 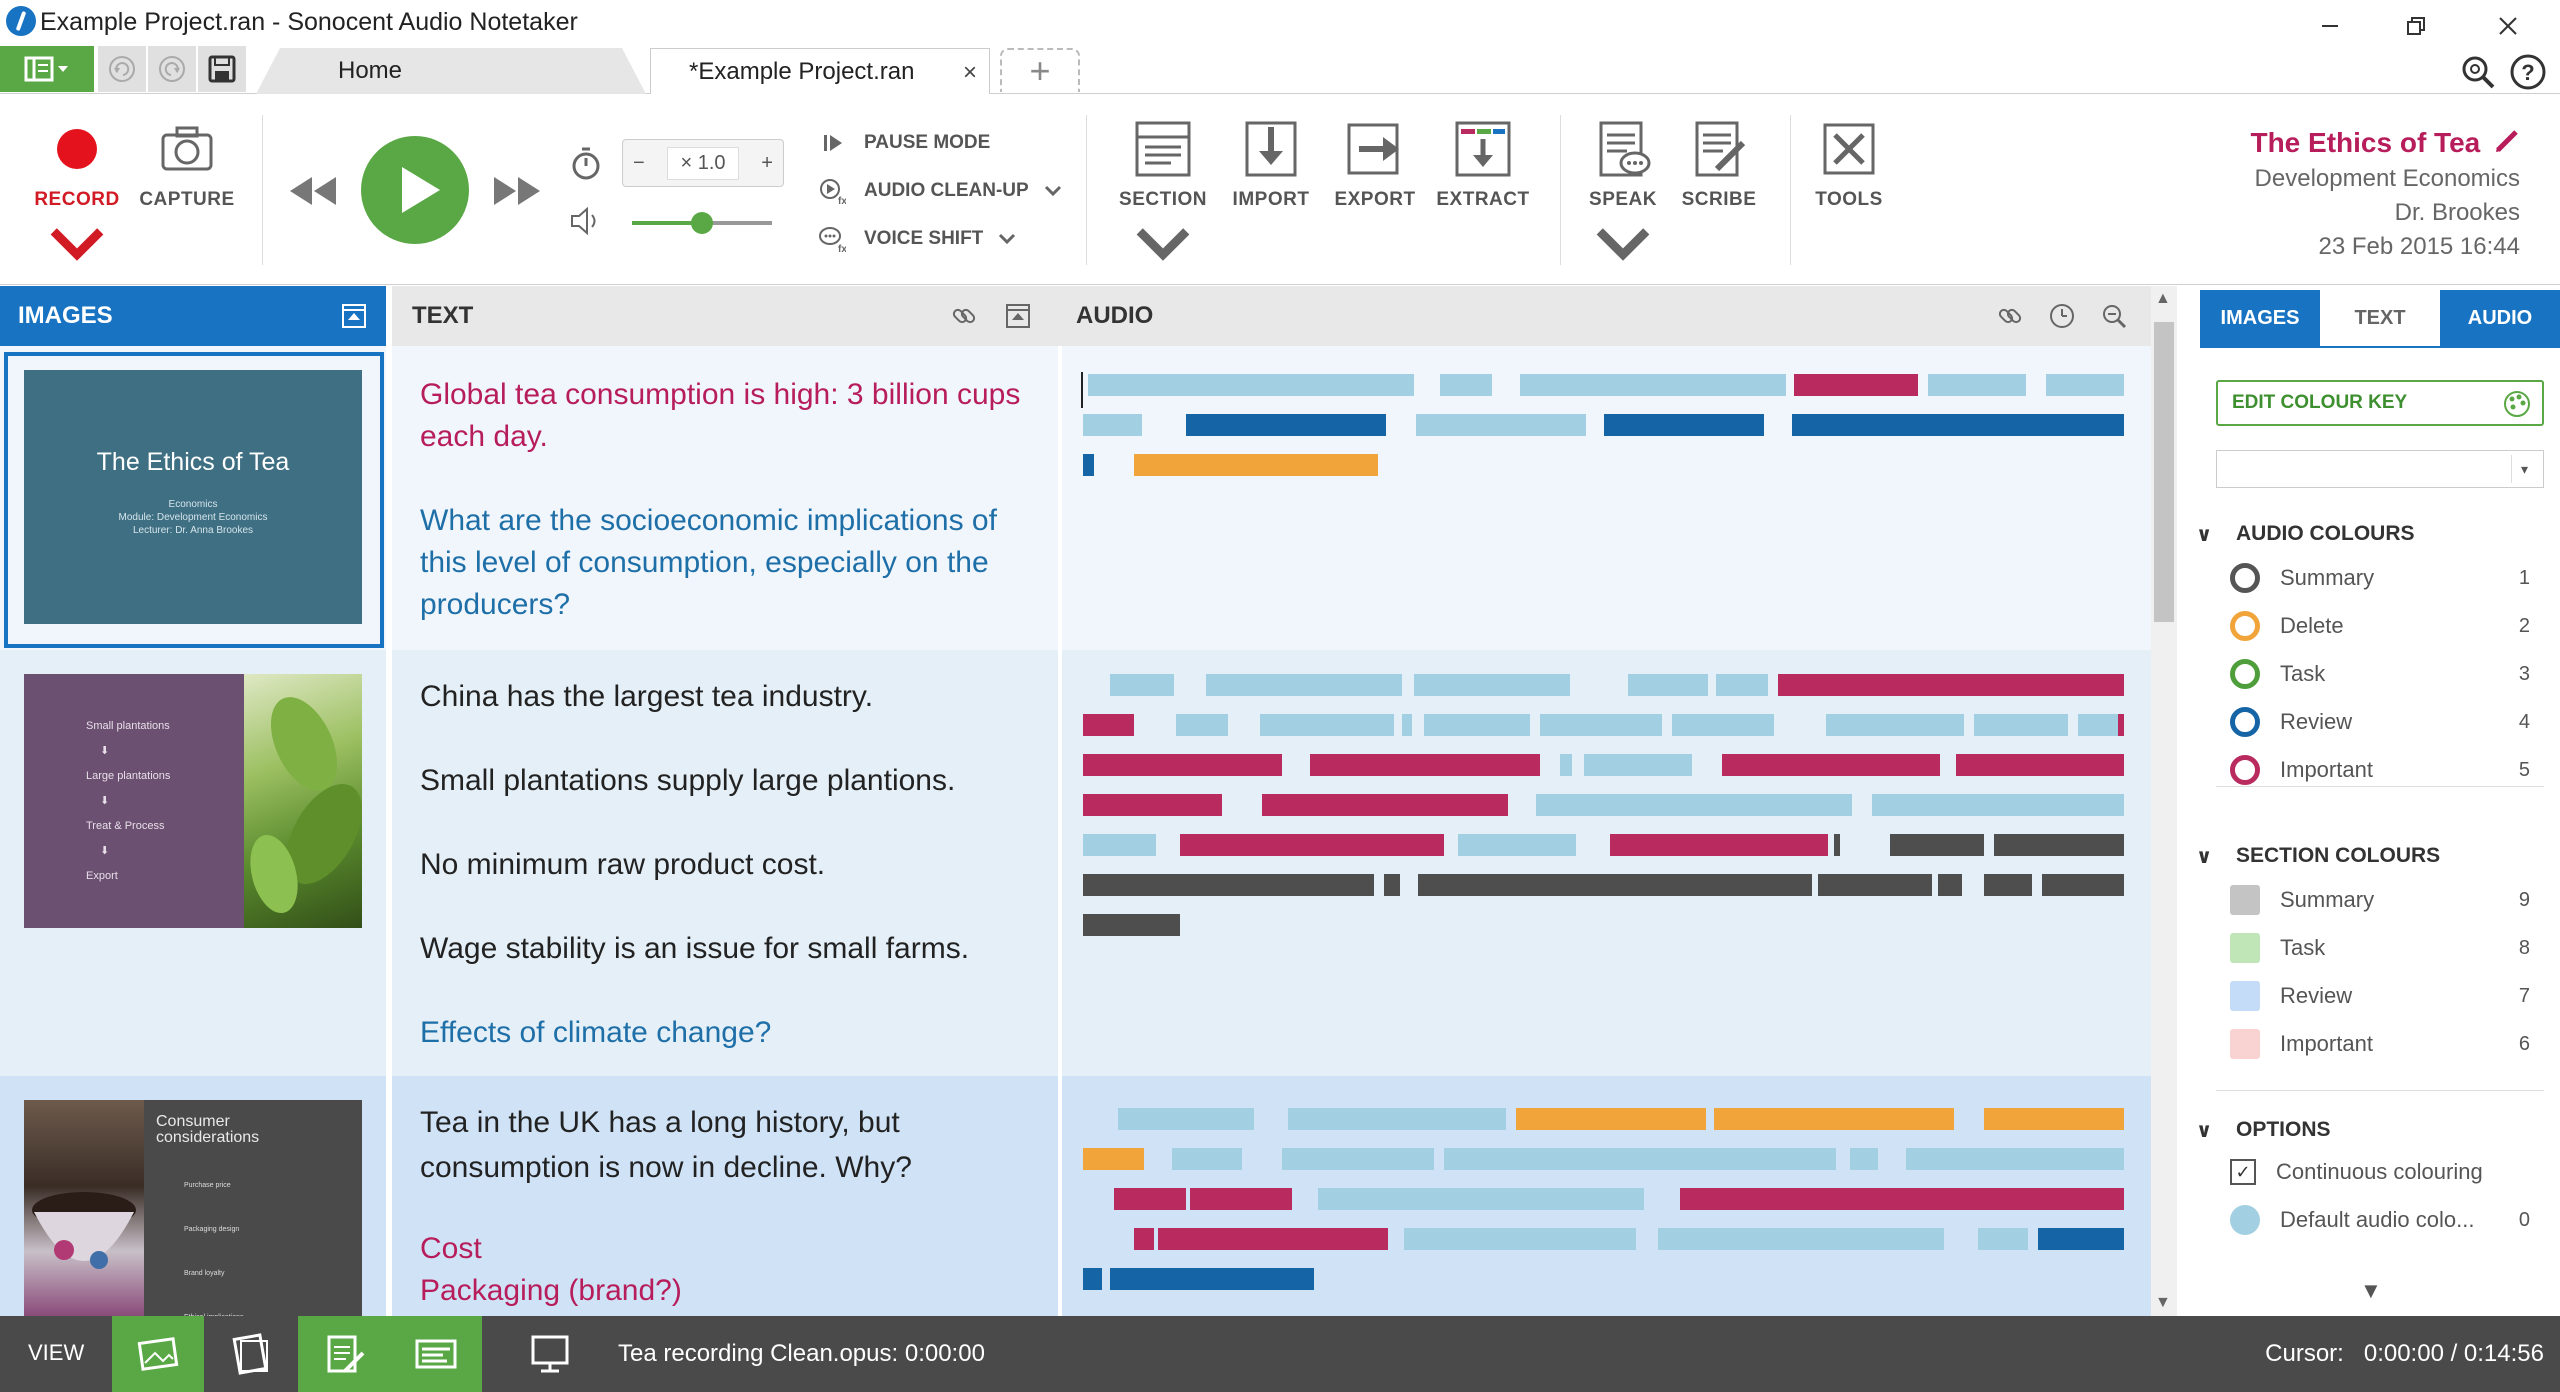 I want to click on text-item: No minimum raw product cost., so click(x=623, y=864).